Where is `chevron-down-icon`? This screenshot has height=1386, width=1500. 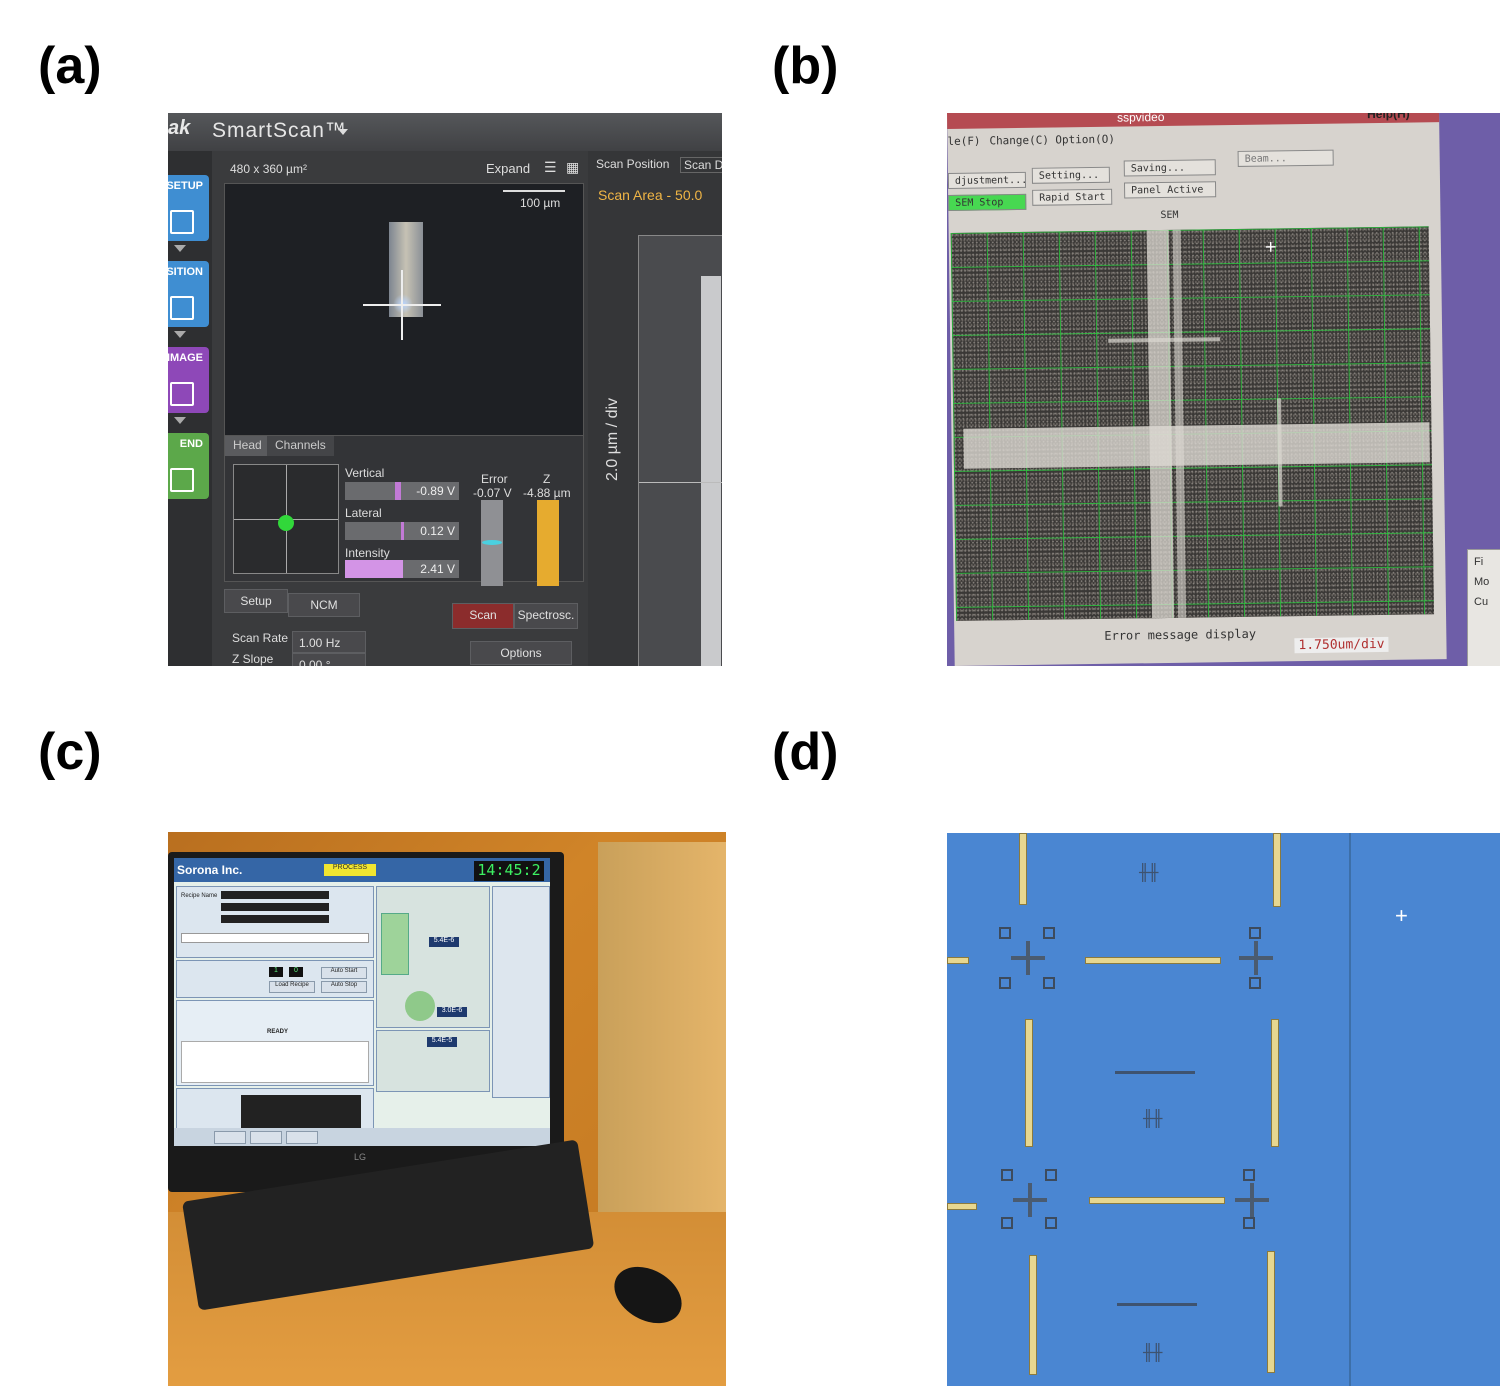 chevron-down-icon is located at coordinates (343, 132).